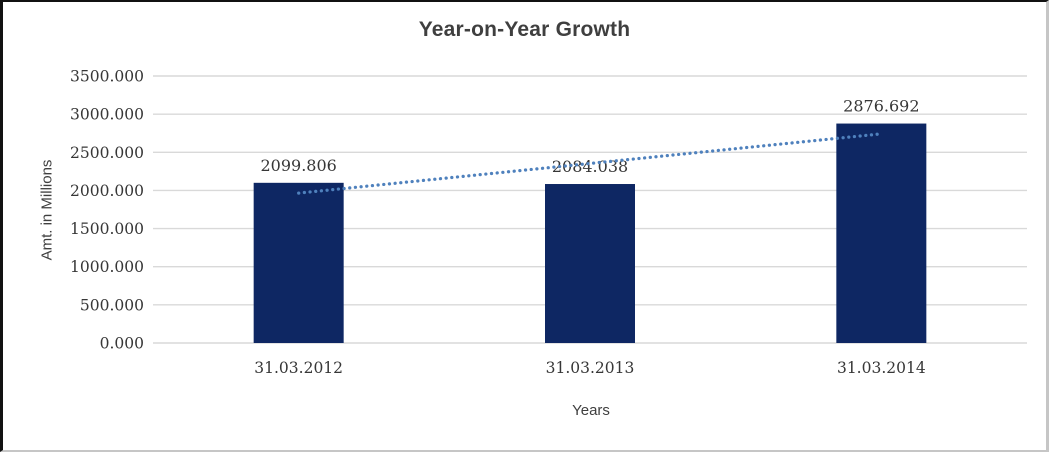 The height and width of the screenshot is (452, 1049). What do you see at coordinates (298, 368) in the screenshot?
I see `x-tick-label: 31.03.2012` at bounding box center [298, 368].